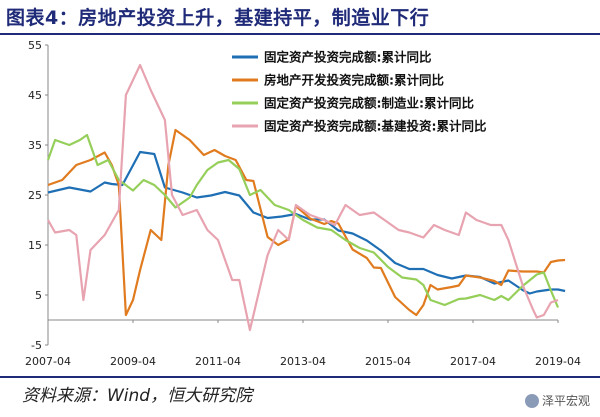 This screenshot has height=417, width=600. What do you see at coordinates (348, 57) in the screenshot?
I see `legend-label-1: 固定资产投资完成额:累计同比` at bounding box center [348, 57].